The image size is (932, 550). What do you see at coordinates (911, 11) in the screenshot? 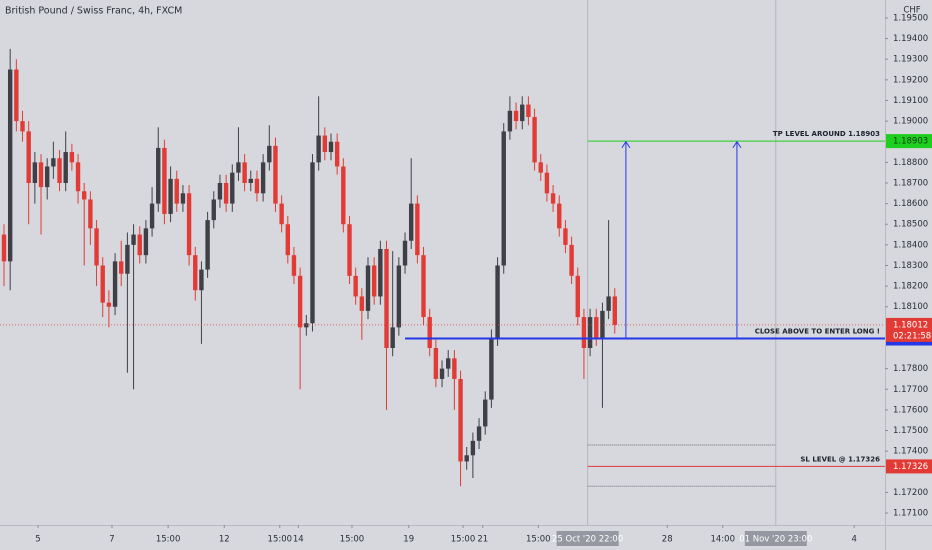
I see `currency: CHF` at bounding box center [911, 11].